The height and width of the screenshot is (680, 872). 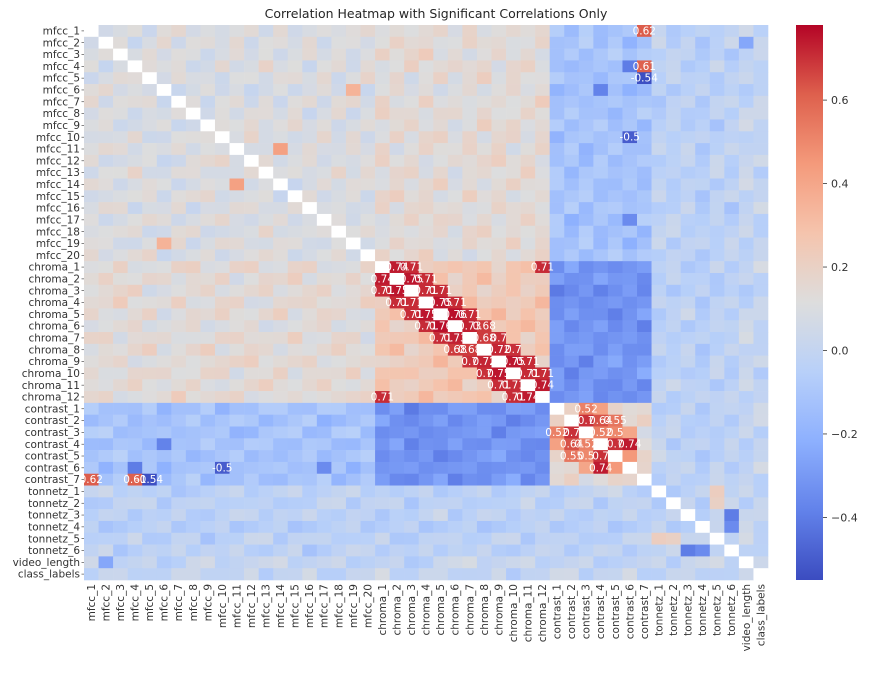 What do you see at coordinates (310, 606) in the screenshot?
I see `x-tick-label: mfcc_16` at bounding box center [310, 606].